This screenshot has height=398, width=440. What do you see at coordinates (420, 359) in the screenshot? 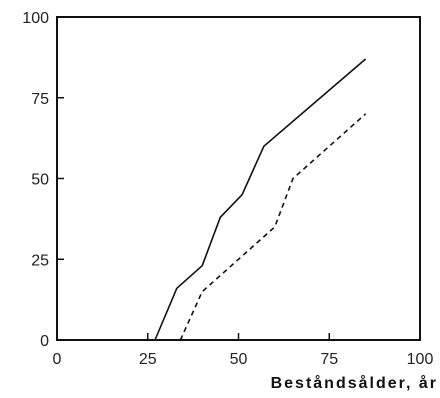
I see `x-tick-label: 100` at bounding box center [420, 359].